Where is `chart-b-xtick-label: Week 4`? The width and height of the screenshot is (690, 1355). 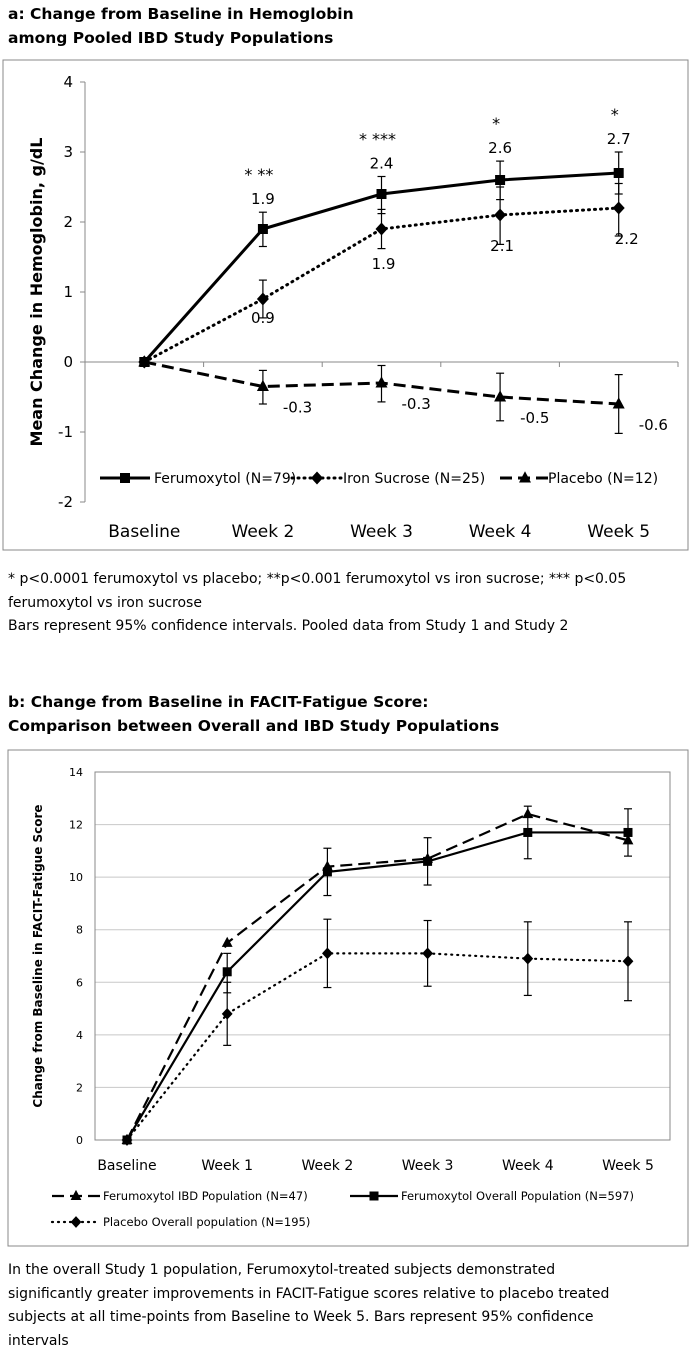 chart-b-xtick-label: Week 4 is located at coordinates (528, 1166).